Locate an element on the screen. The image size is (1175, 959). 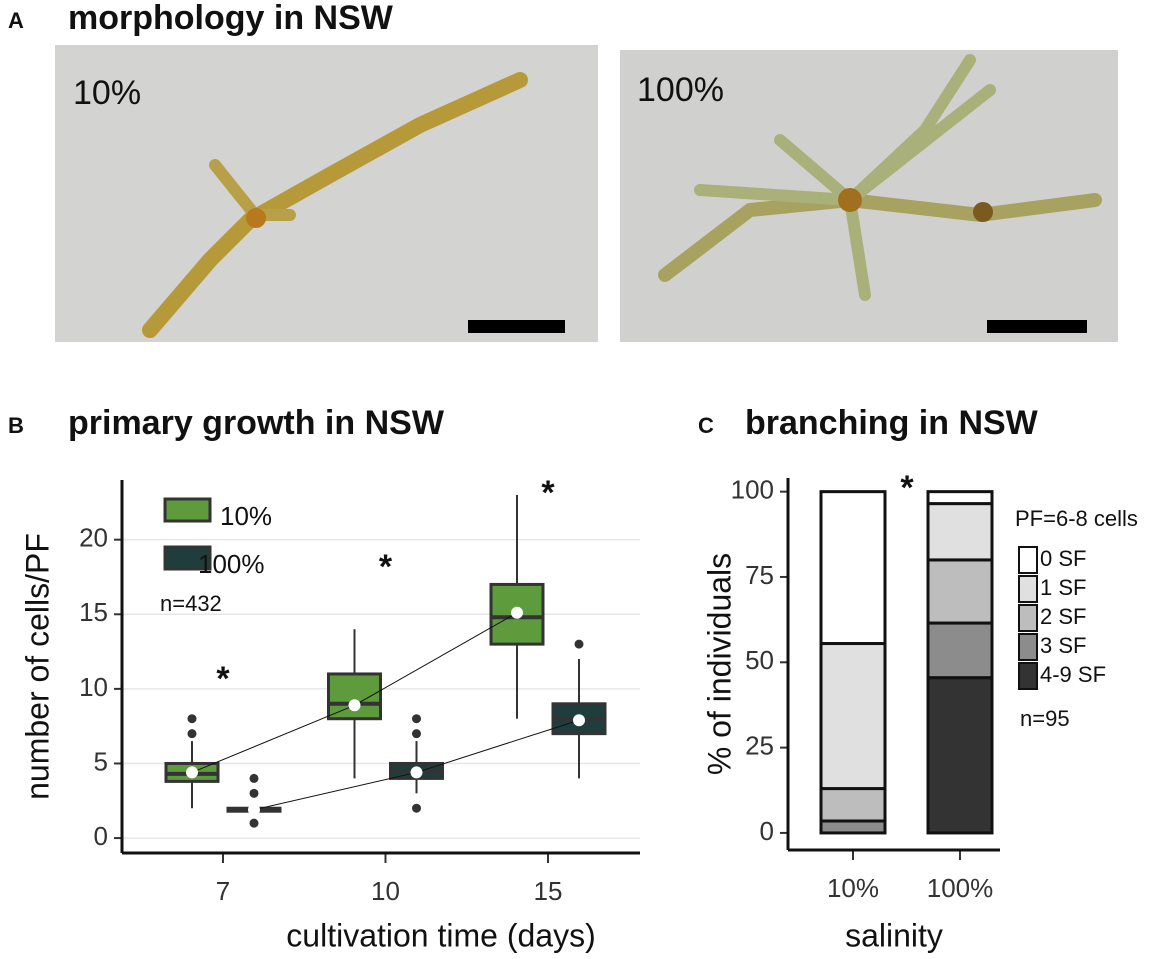
legend-title: PF=6-8 cells is located at coordinates (1076, 518).